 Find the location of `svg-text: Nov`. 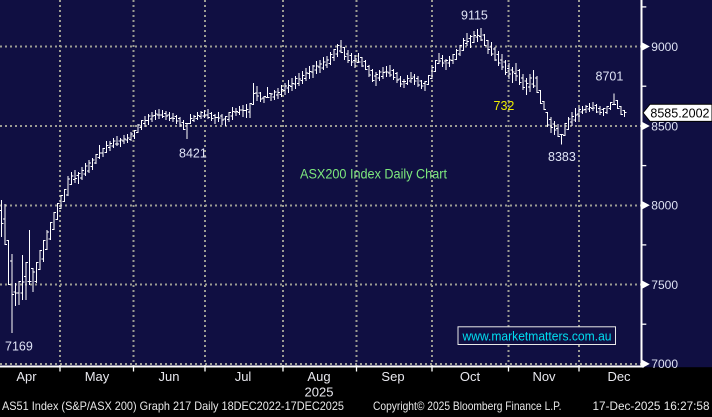

svg-text: Nov is located at coordinates (544, 376).